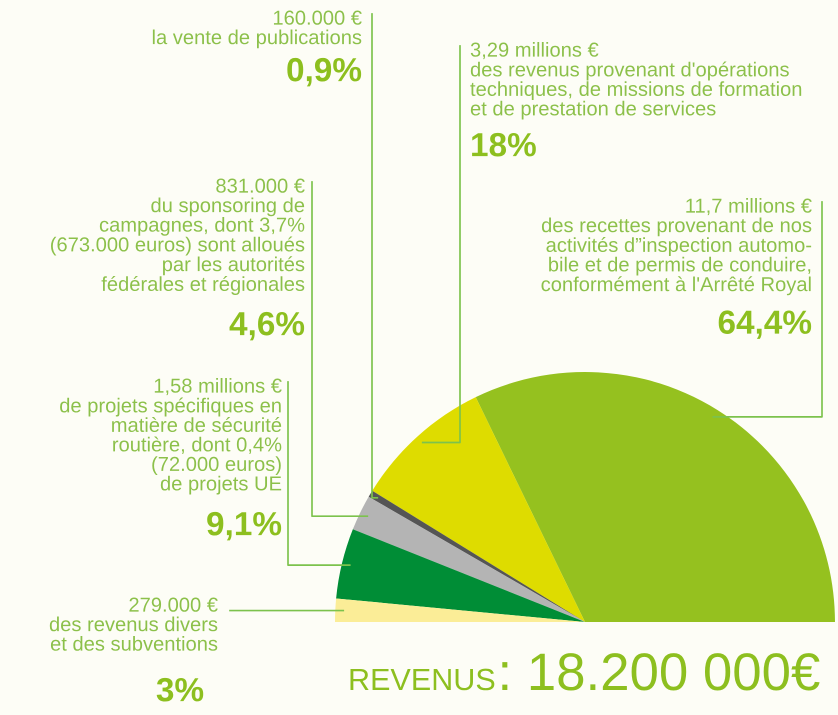 Image resolution: width=838 pixels, height=715 pixels. Describe the element at coordinates (585, 672) in the screenshot. I see `text: REVENUS: 18.200 000€` at that location.